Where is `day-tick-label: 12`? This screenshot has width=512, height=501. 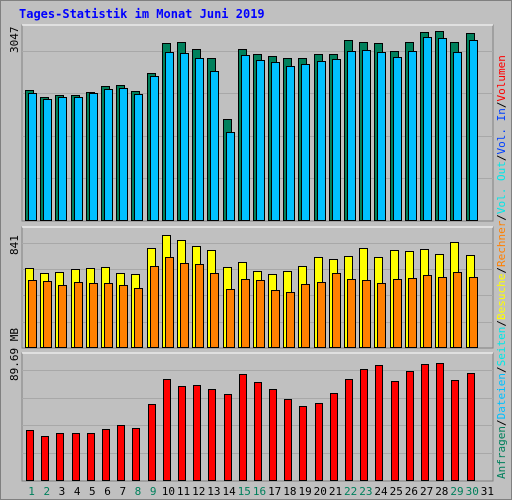
day-tick-label: 12 is located at coordinates (198, 491).